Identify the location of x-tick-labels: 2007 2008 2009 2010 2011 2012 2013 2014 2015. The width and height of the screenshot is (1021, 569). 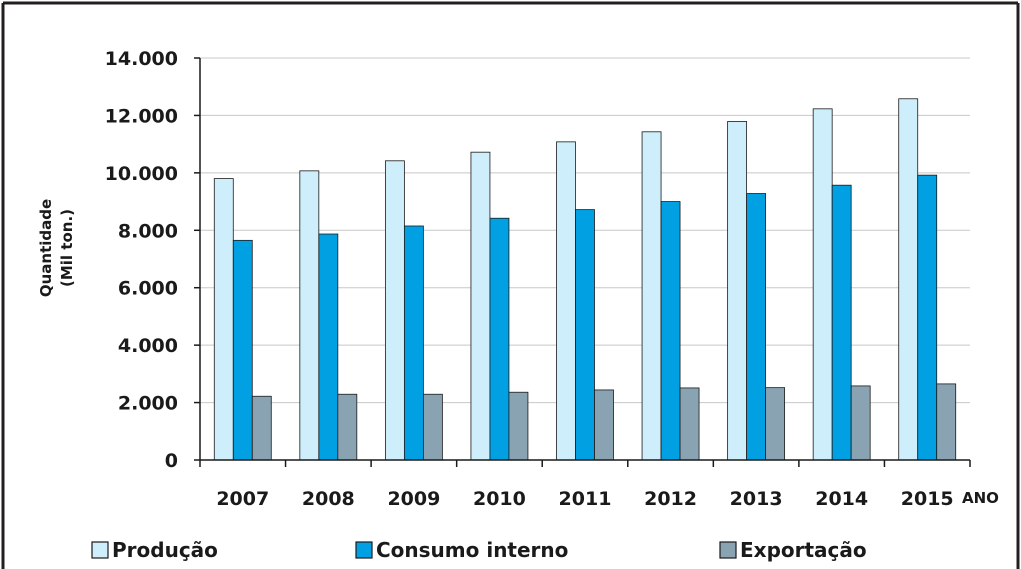
(584, 499).